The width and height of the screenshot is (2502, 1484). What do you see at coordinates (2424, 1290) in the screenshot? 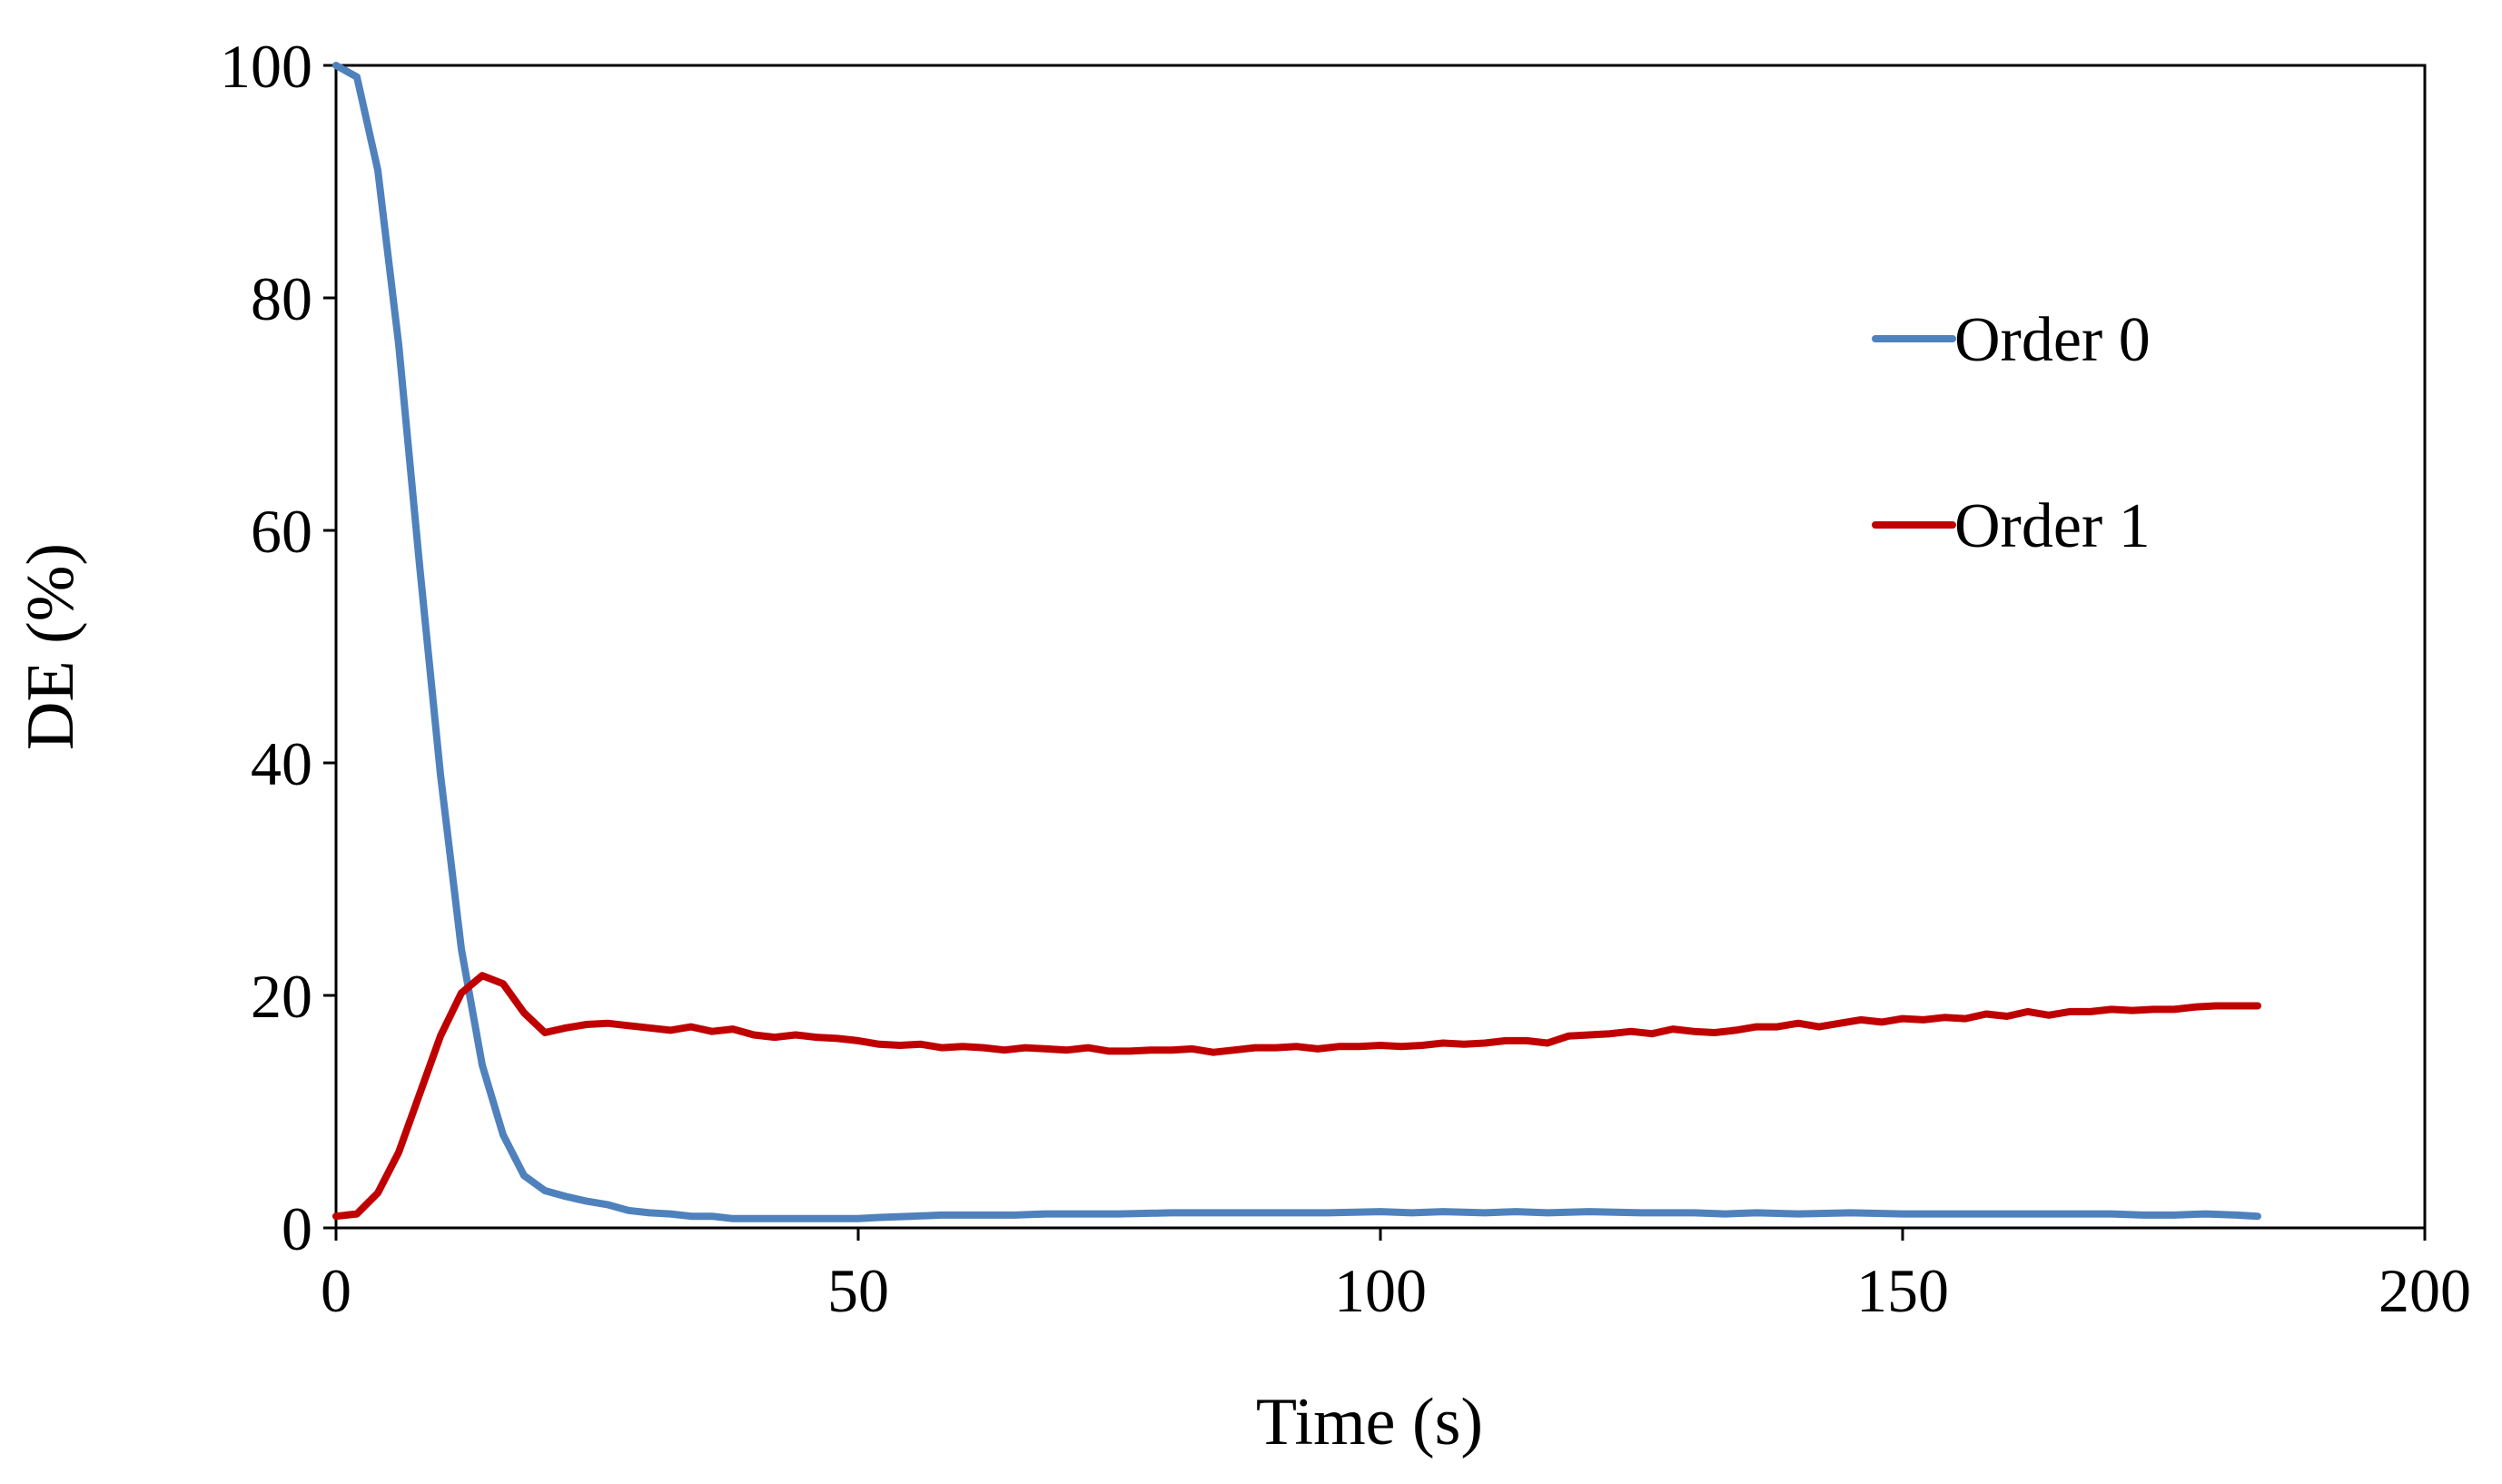
I see `x-tick-label-200: 200` at bounding box center [2424, 1290].